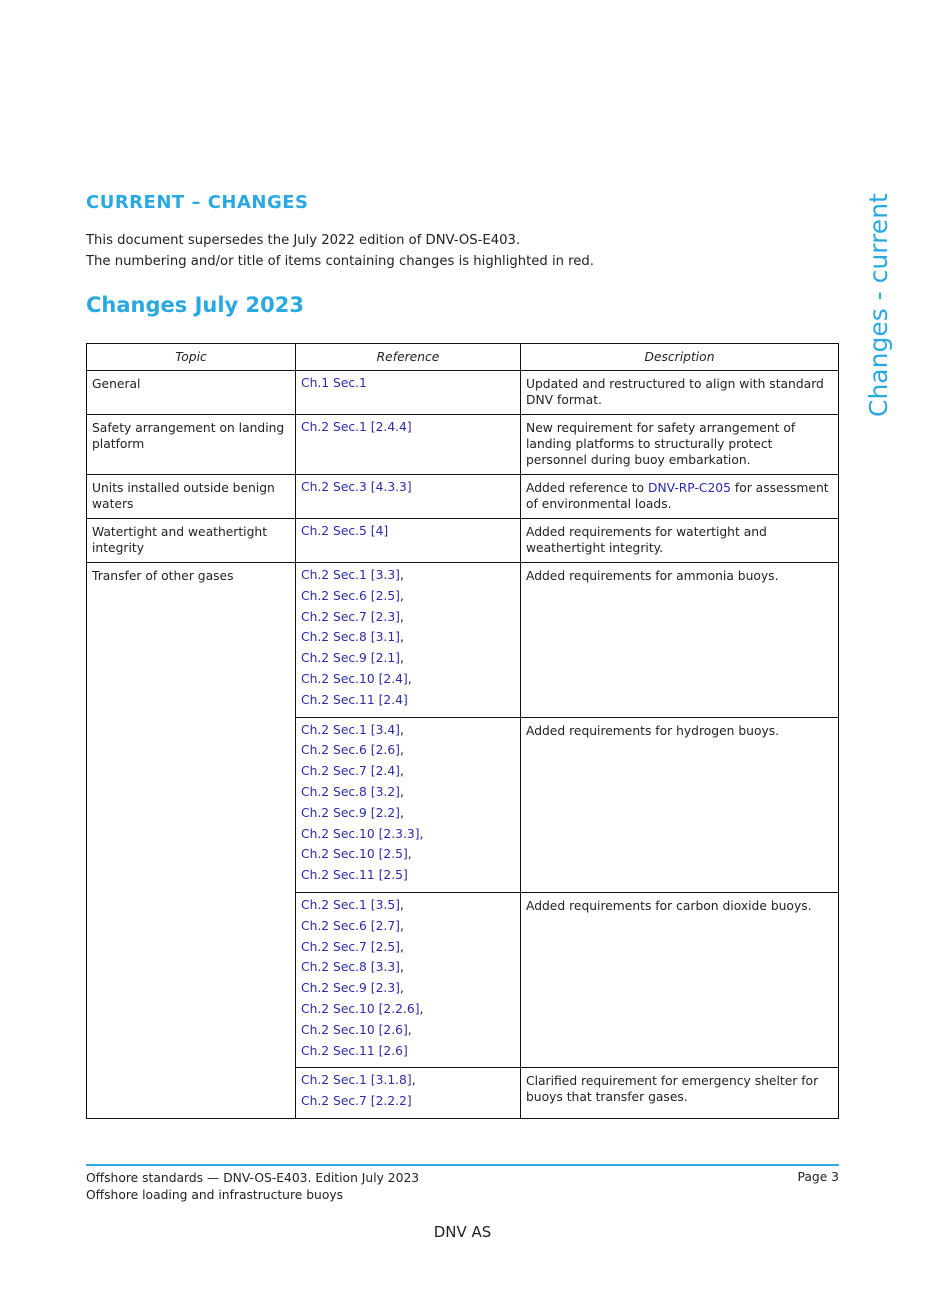 This screenshot has width=950, height=1308. What do you see at coordinates (679, 804) in the screenshot?
I see `description-cell: Added requirements for hydrogen buoys.` at bounding box center [679, 804].